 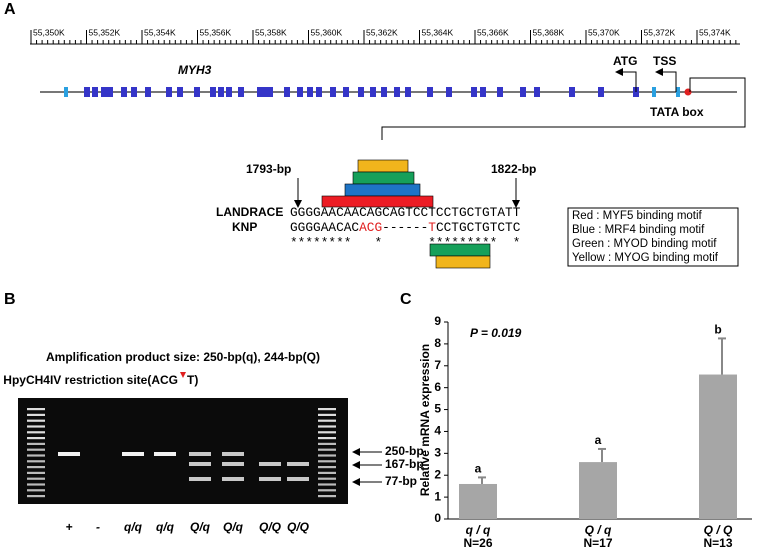 I want to click on sequence-part: GGGGAACAACAGCAGTCCTCCTGCTGTATT, so click(x=405, y=212).